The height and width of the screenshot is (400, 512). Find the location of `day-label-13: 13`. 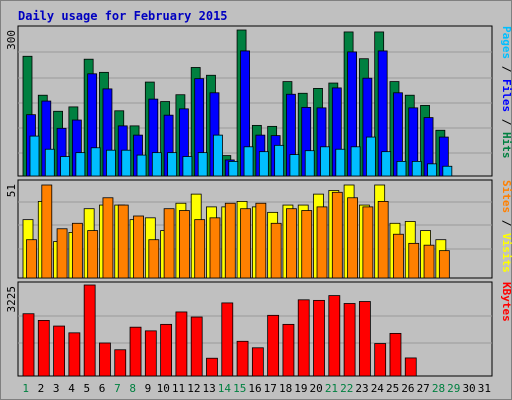

day-label-13: 13 is located at coordinates (209, 388).